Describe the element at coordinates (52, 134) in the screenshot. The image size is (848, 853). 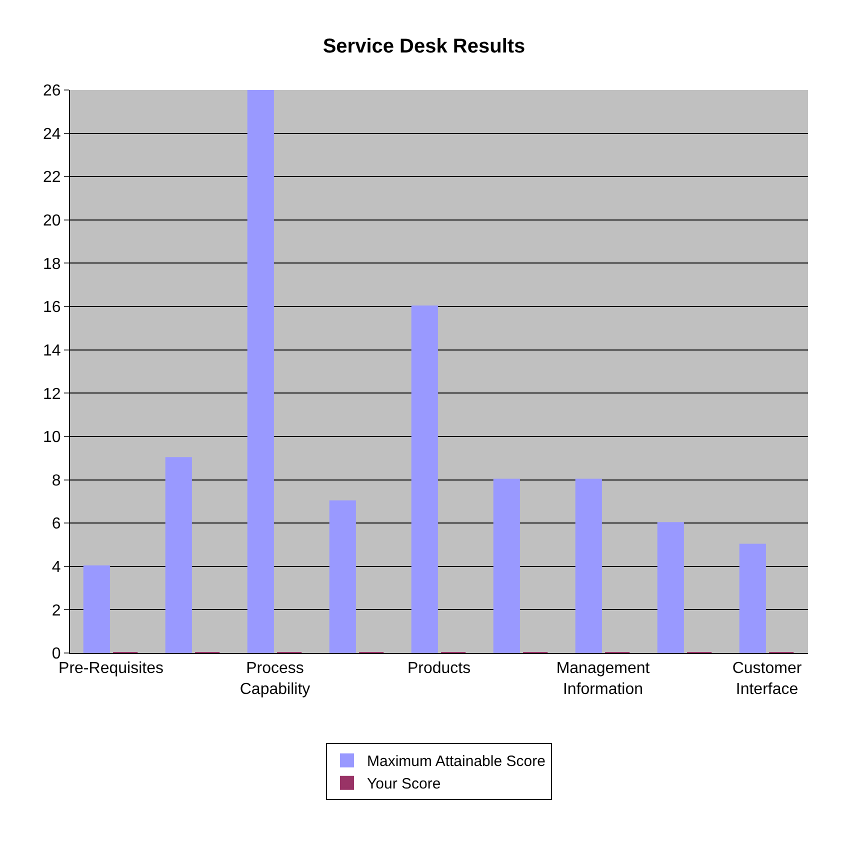
I see `y-tick-label: 24` at that location.